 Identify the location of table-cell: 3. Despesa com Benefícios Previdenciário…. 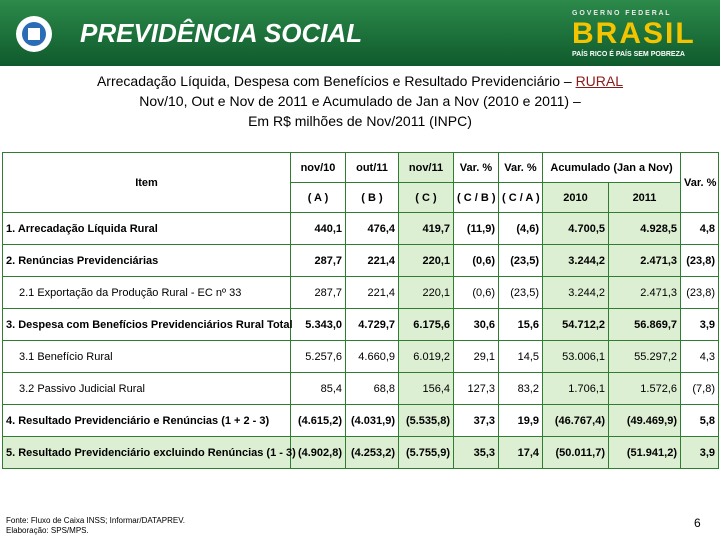
(147, 324).